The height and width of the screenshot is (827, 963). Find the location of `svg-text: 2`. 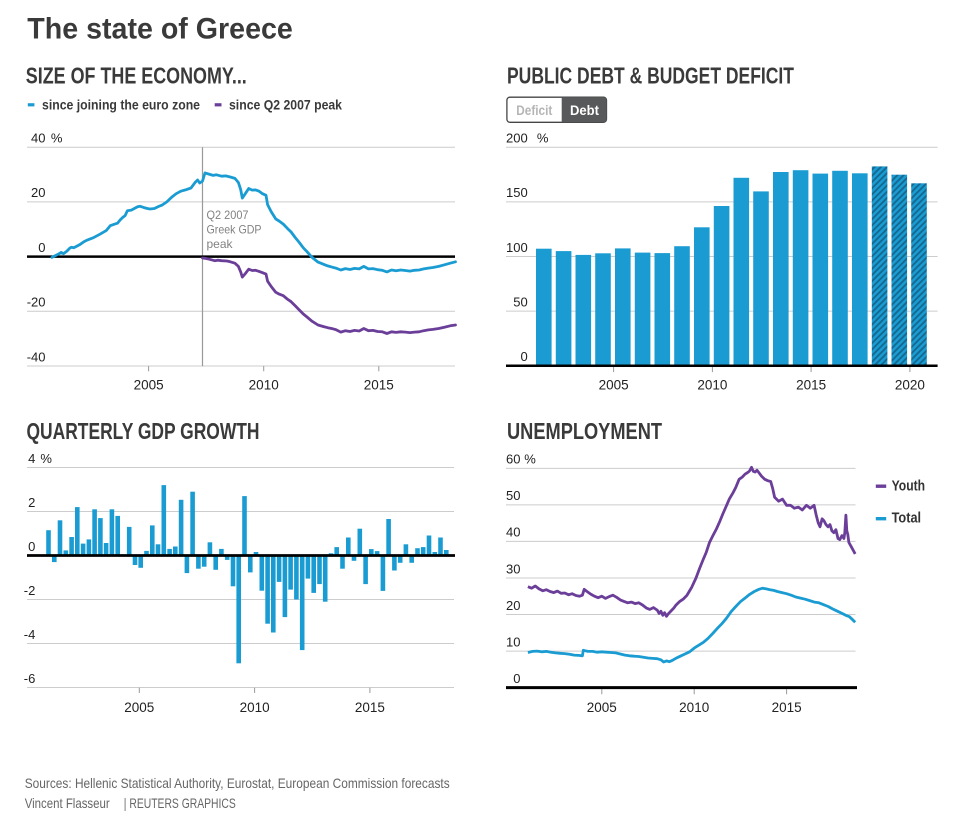

svg-text: 2 is located at coordinates (31, 502).